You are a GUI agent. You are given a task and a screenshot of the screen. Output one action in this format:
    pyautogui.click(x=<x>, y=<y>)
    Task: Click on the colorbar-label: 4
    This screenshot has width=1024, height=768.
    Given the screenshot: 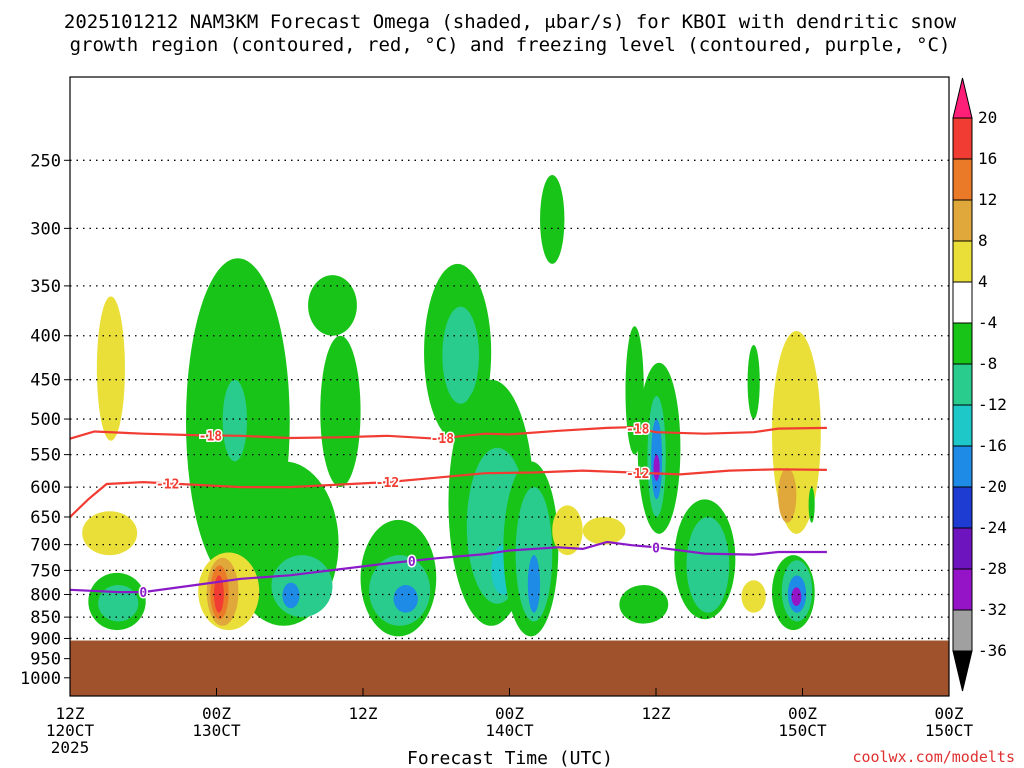 What is the action you would take?
    pyautogui.click(x=983, y=281)
    